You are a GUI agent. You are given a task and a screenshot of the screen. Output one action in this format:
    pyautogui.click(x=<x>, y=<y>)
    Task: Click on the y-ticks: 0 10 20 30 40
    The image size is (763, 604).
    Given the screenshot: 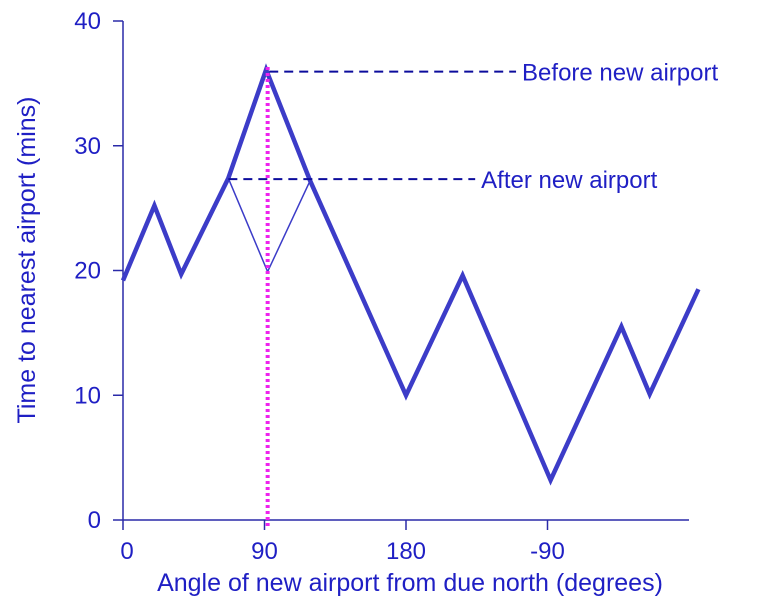 What is the action you would take?
    pyautogui.click(x=98, y=271)
    